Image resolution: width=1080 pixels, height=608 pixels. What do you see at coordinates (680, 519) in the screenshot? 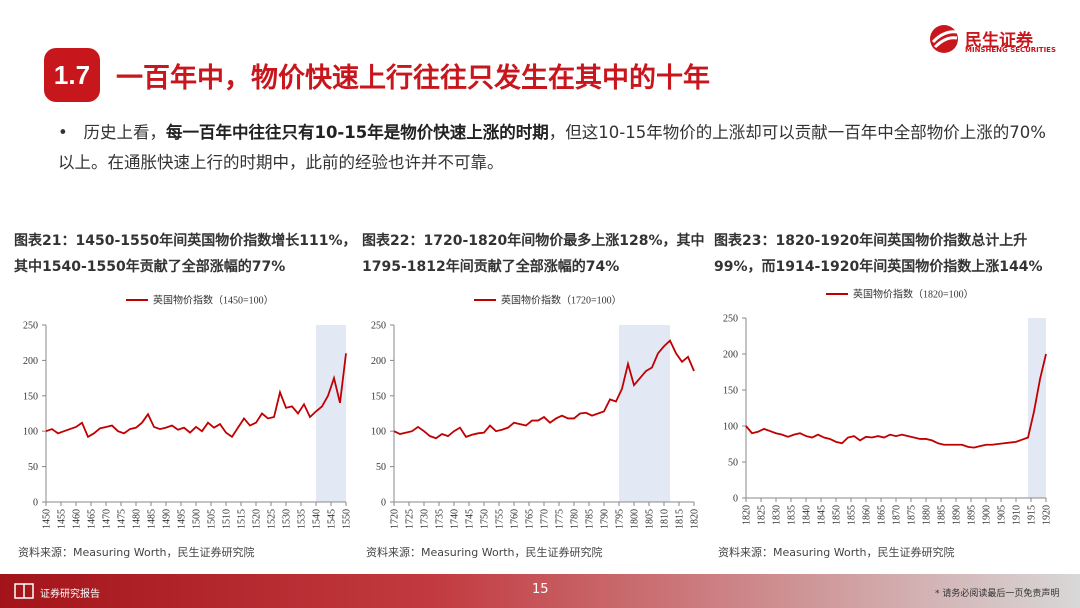
I see `x-tick-label: 1815` at bounding box center [680, 519].